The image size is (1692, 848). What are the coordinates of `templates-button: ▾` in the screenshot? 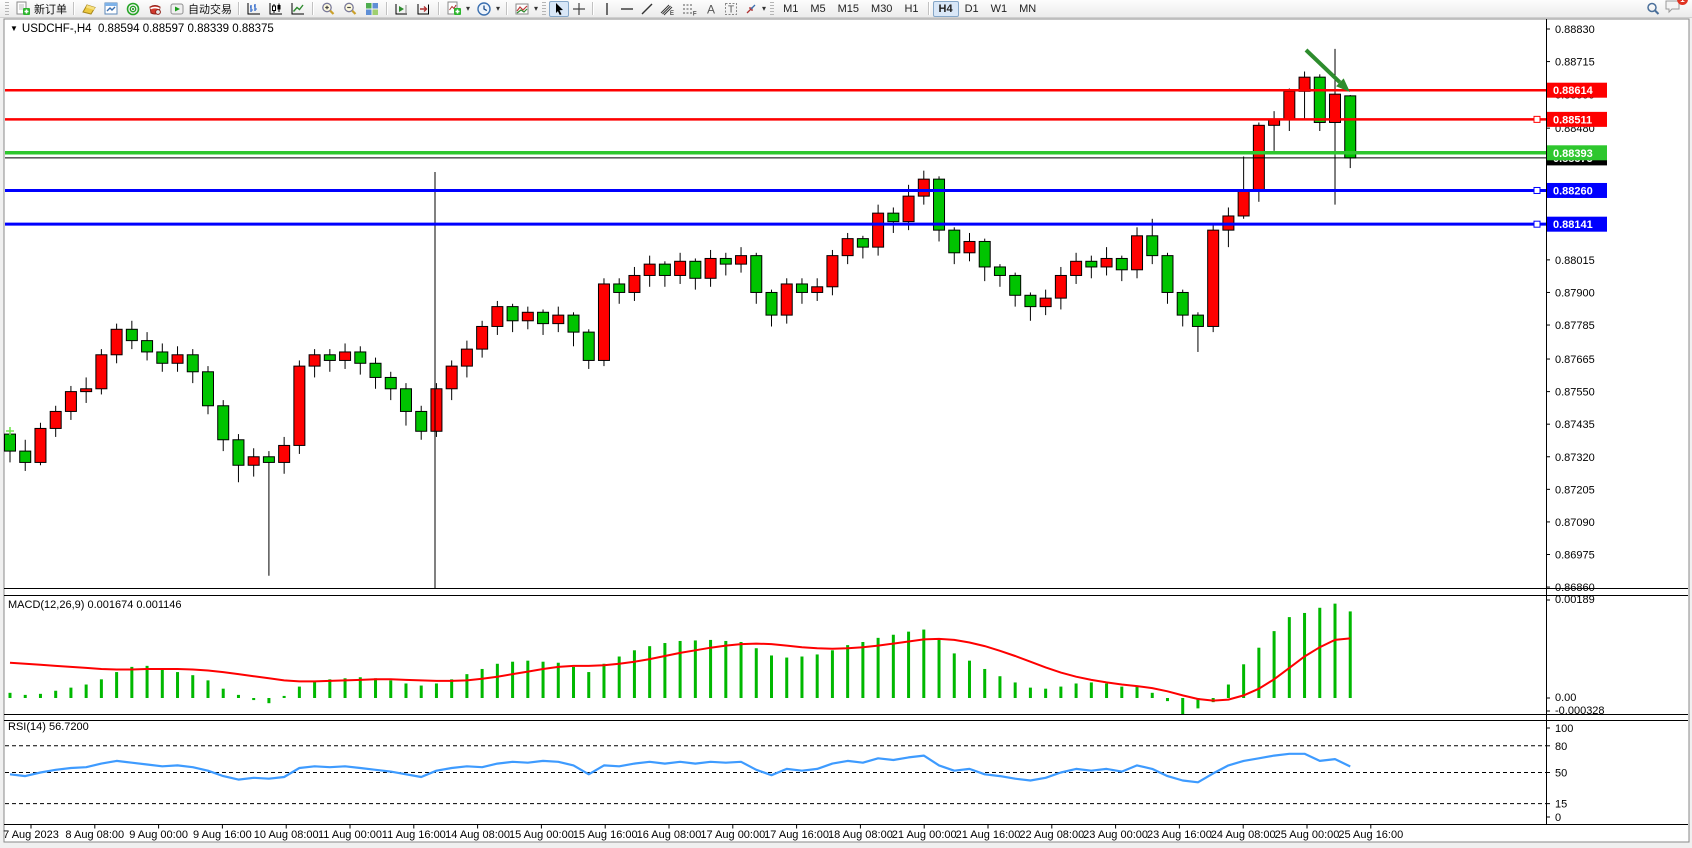 It's located at (526, 9).